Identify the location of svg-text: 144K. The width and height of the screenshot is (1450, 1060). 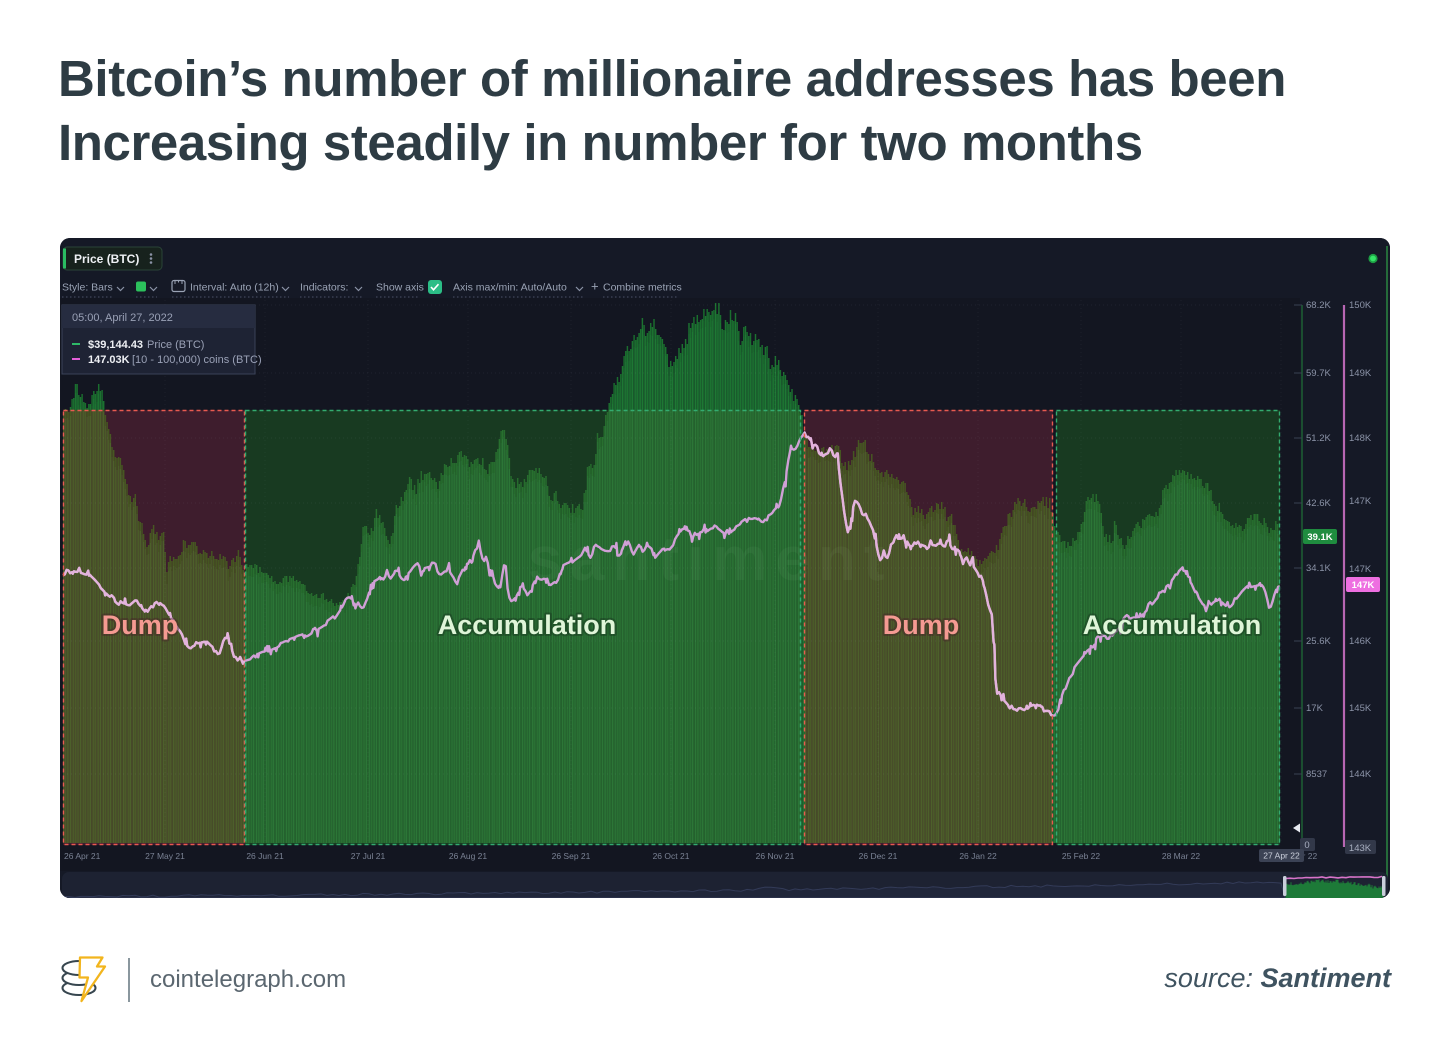
(1360, 774).